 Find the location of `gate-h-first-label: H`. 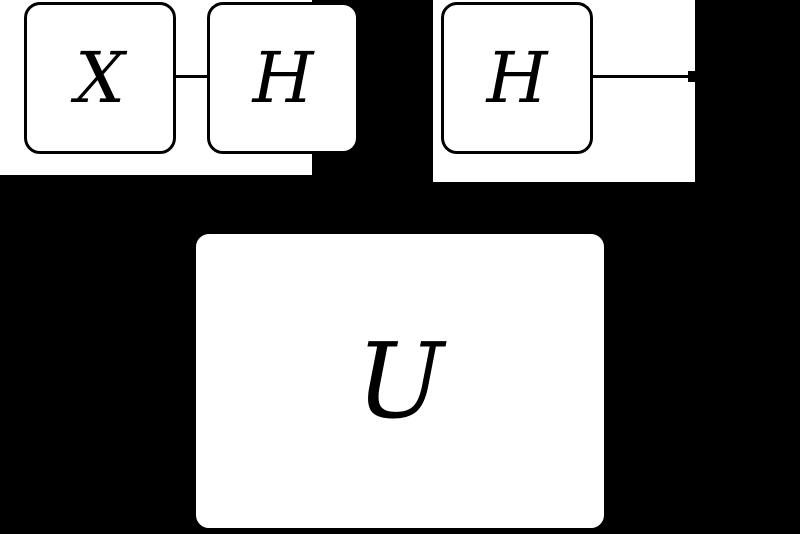

gate-h-first-label: H is located at coordinates (283, 78).